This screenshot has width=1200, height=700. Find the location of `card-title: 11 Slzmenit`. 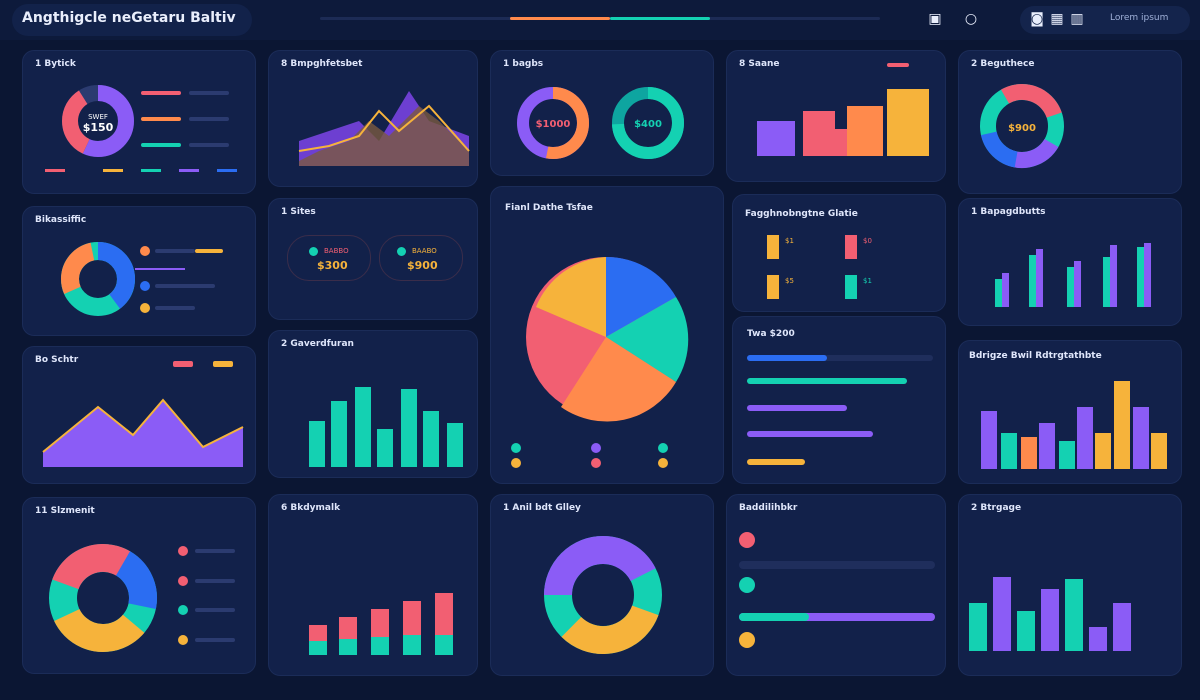

card-title: 11 Slzmenit is located at coordinates (65, 511).